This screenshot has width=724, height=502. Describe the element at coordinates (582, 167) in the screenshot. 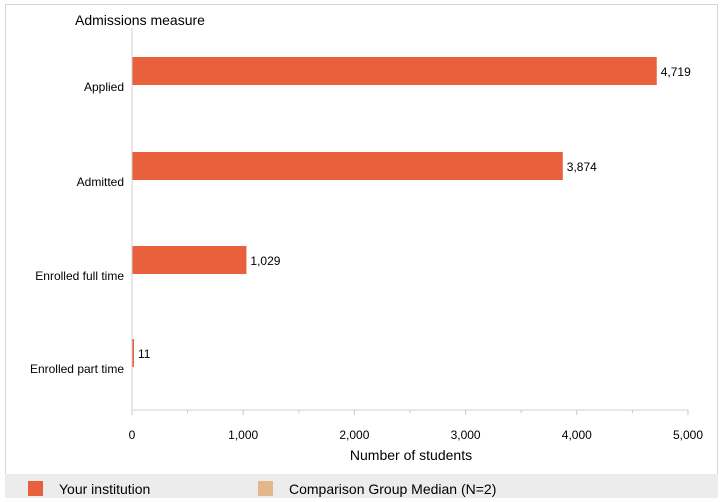

I see `bar-value-label-2: 3,874` at that location.